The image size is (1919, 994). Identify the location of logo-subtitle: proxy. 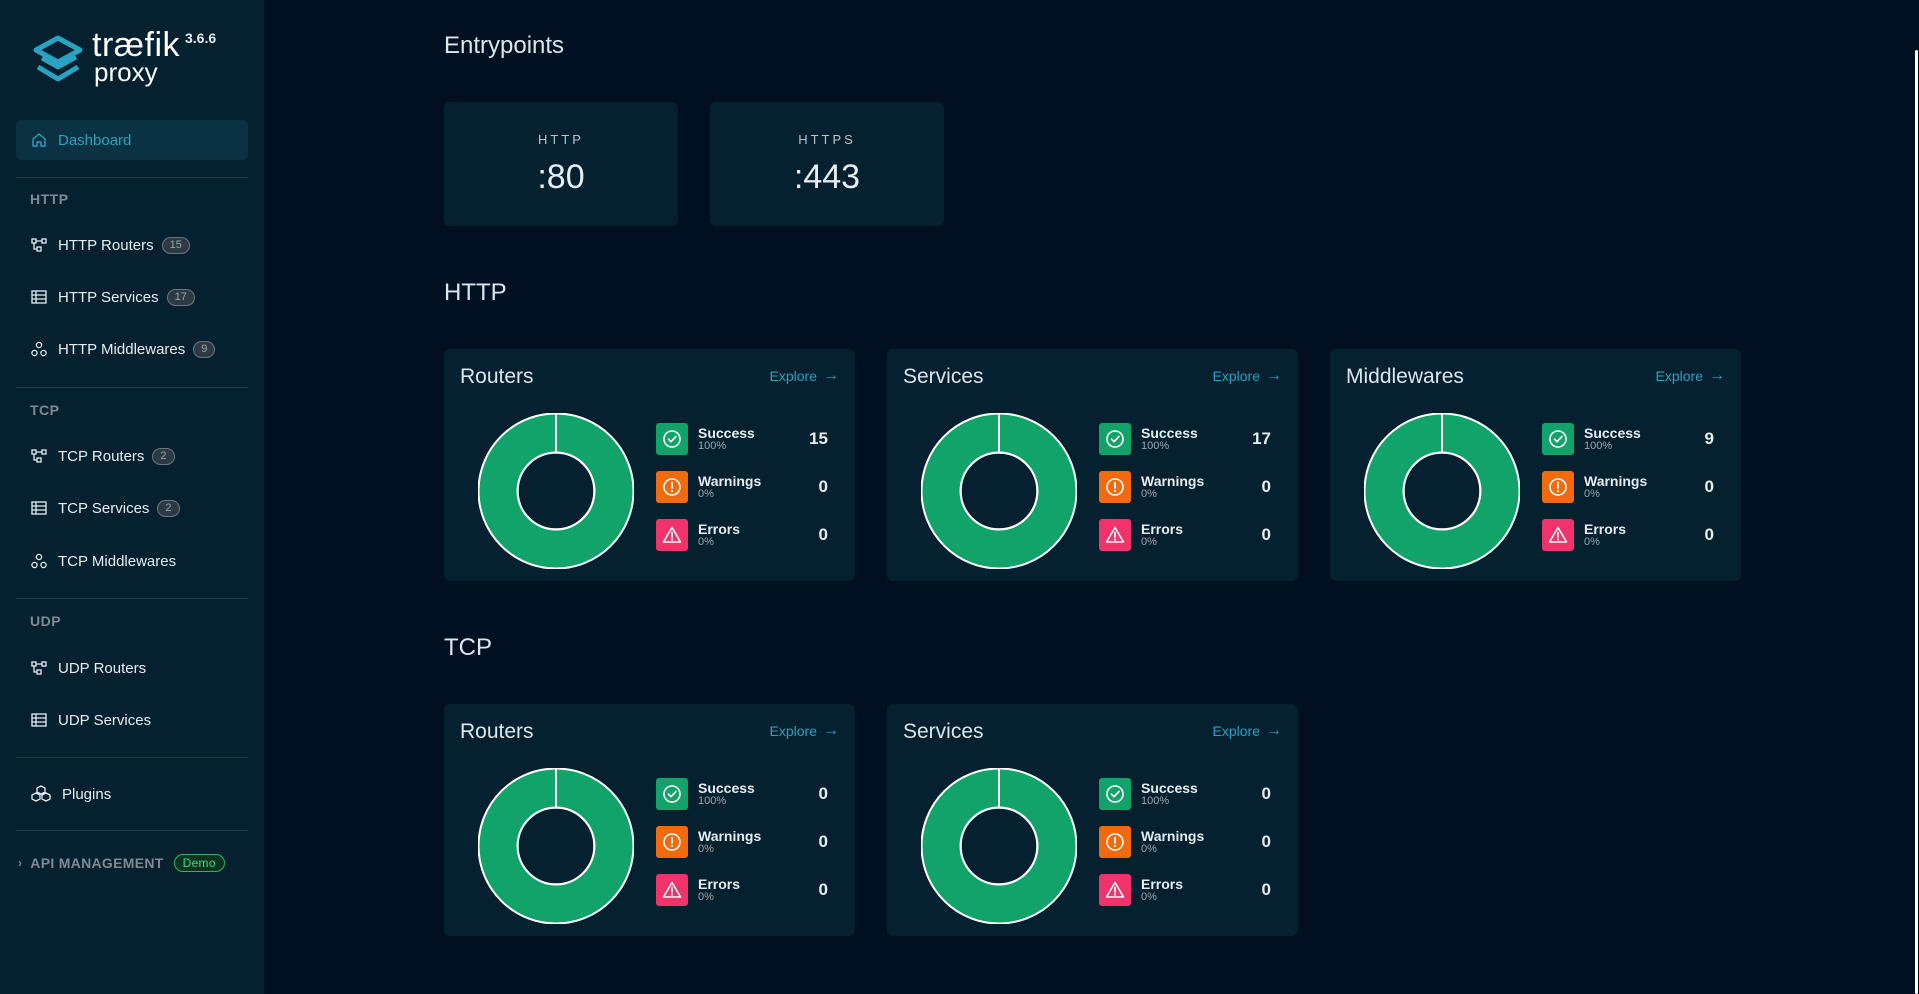
(126, 72).